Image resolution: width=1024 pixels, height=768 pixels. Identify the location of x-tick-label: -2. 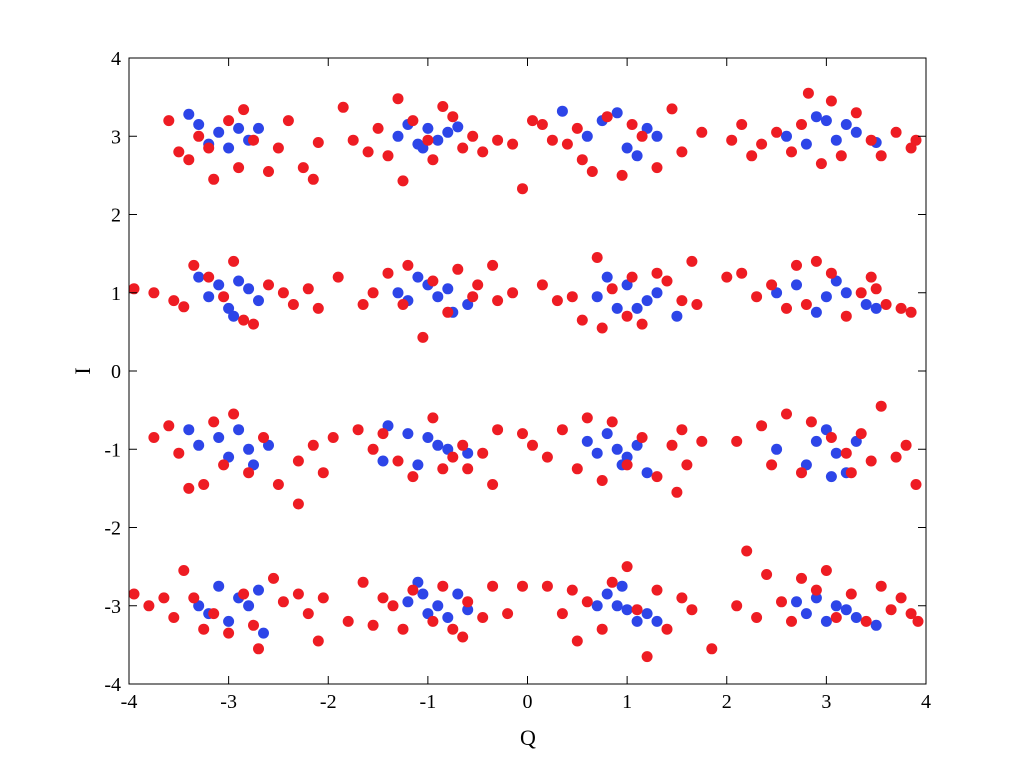
(328, 702).